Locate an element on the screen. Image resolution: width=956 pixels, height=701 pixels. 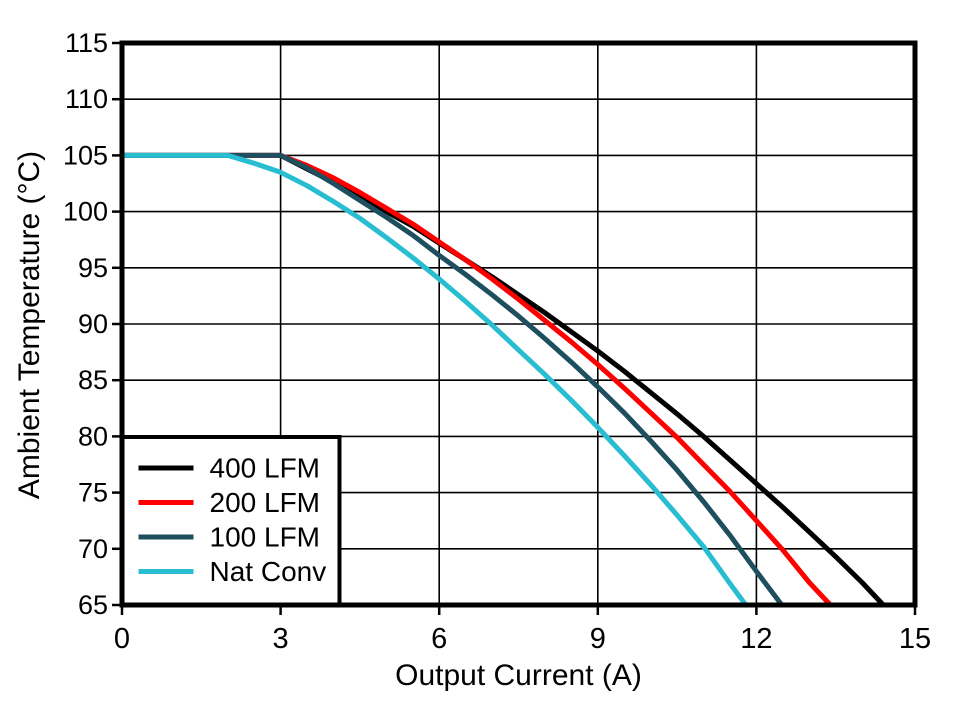
y-tick-label: 70 is located at coordinates (93, 549).